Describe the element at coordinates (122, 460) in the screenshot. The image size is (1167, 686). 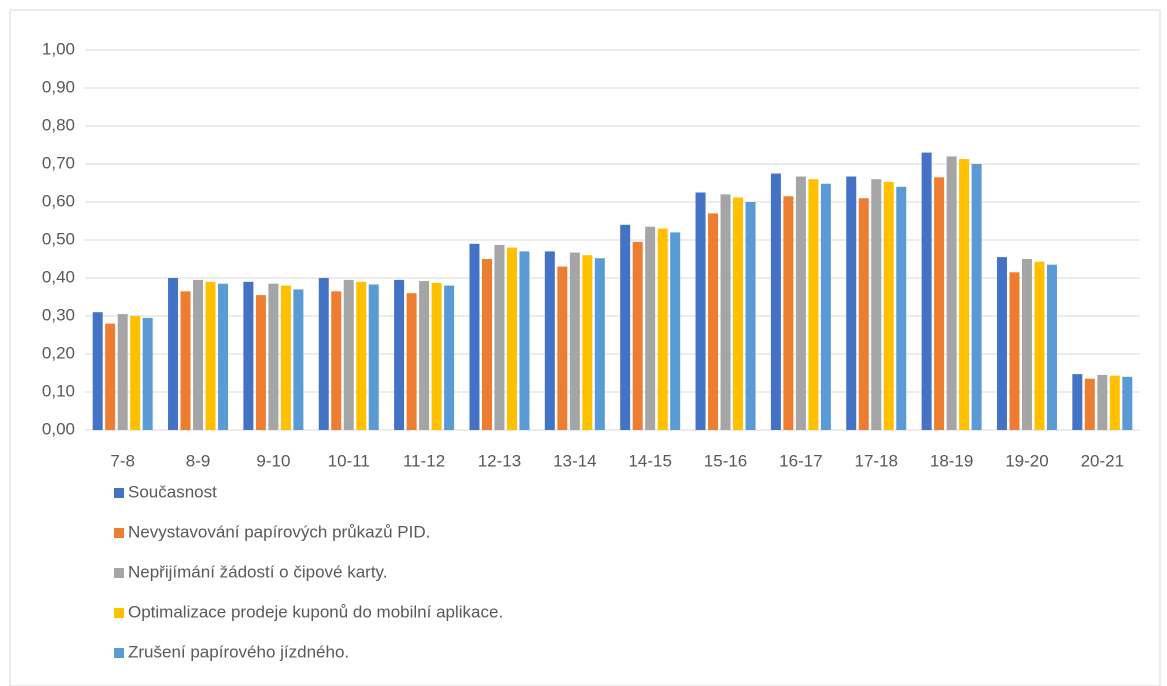
I see `x-tick-label: 7-8` at that location.